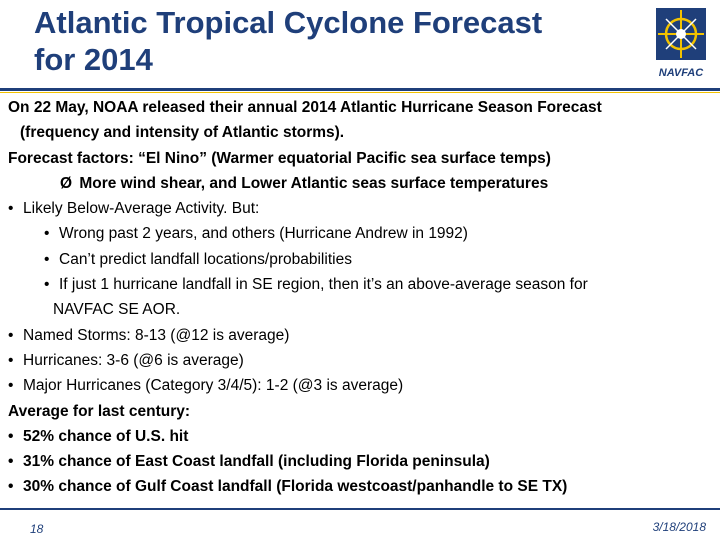 The width and height of the screenshot is (720, 540). Describe the element at coordinates (288, 22) in the screenshot. I see `slide-title-line-1: Atlantic Tropical Cyclone Forecast` at that location.